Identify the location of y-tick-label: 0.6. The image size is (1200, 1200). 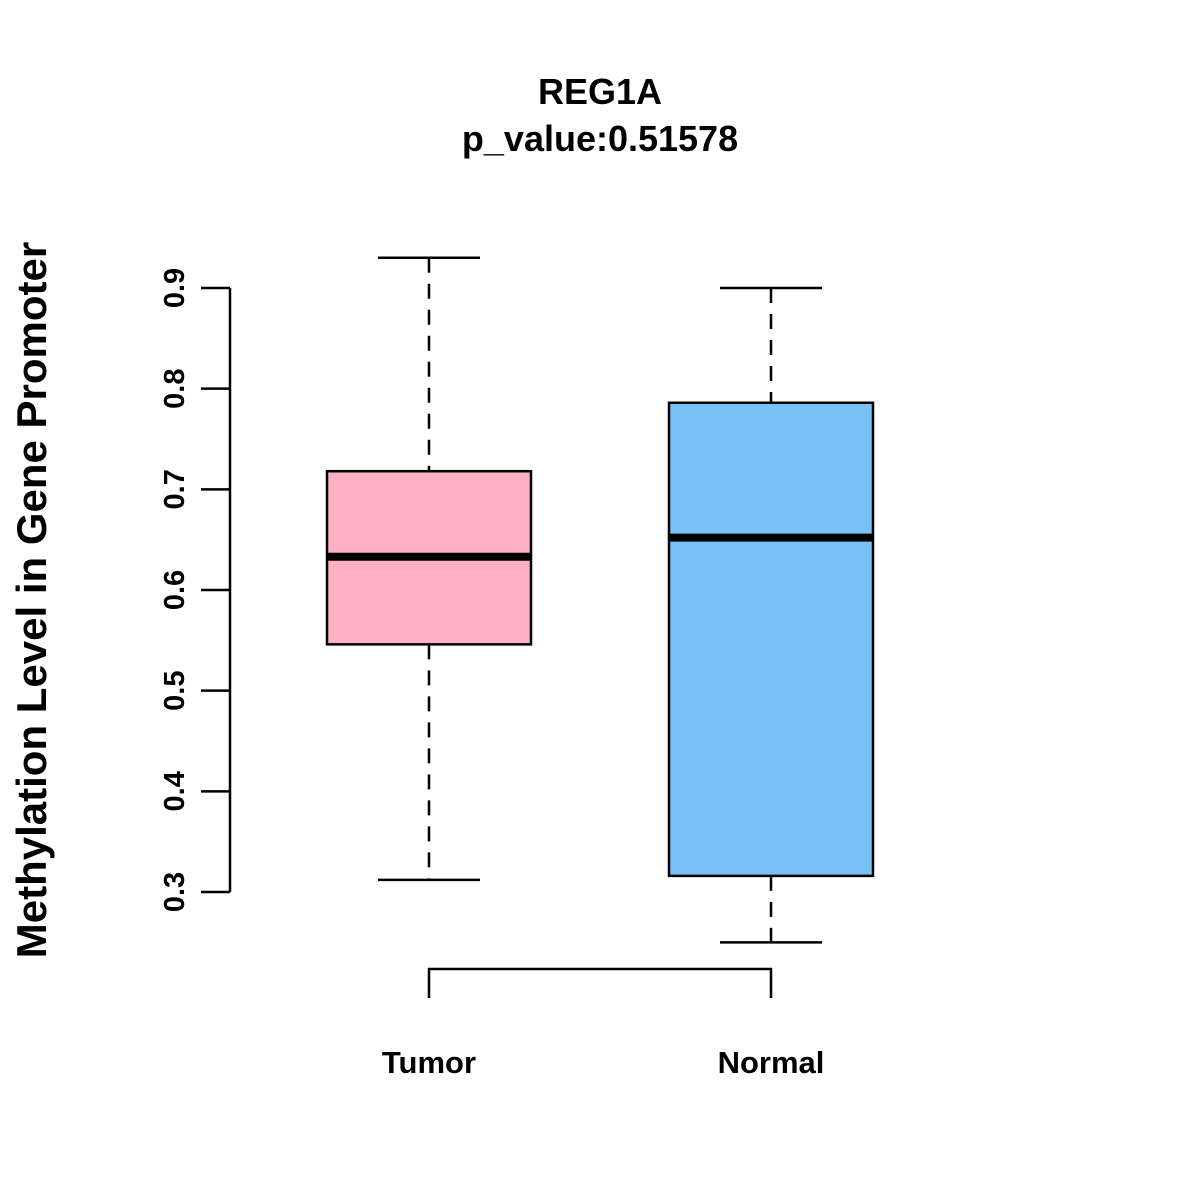
(175, 590).